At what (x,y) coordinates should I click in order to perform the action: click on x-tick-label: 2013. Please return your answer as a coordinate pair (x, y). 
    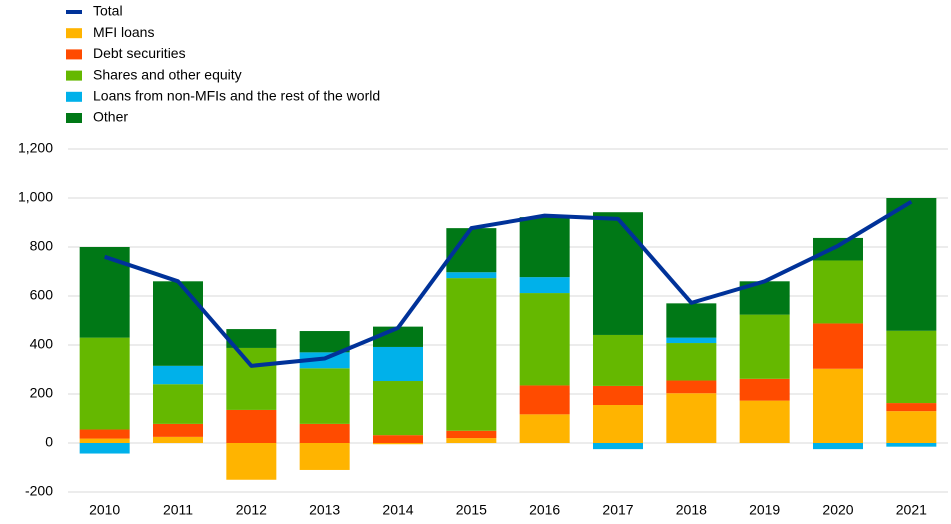
    Looking at the image, I should click on (324, 510).